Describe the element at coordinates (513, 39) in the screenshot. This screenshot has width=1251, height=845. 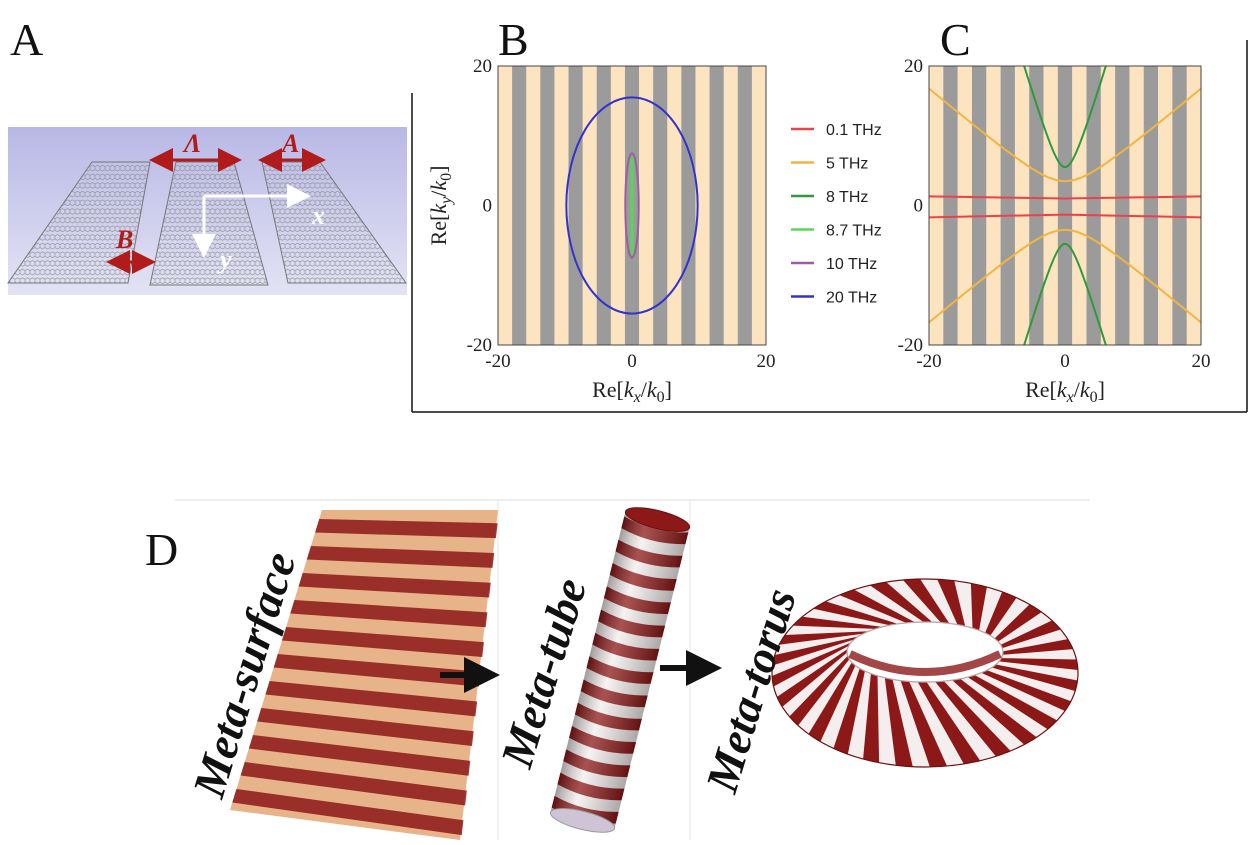
I see `panel-b-letter: B` at that location.